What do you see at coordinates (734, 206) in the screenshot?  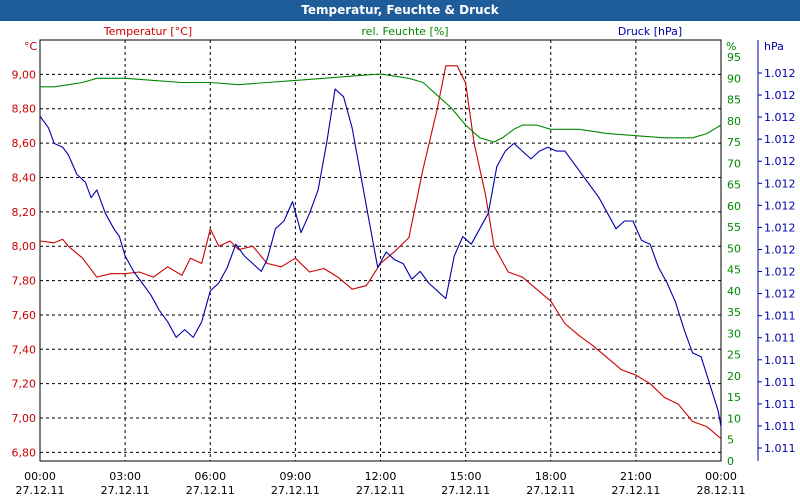 I see `humidity-tick-label: 60` at bounding box center [734, 206].